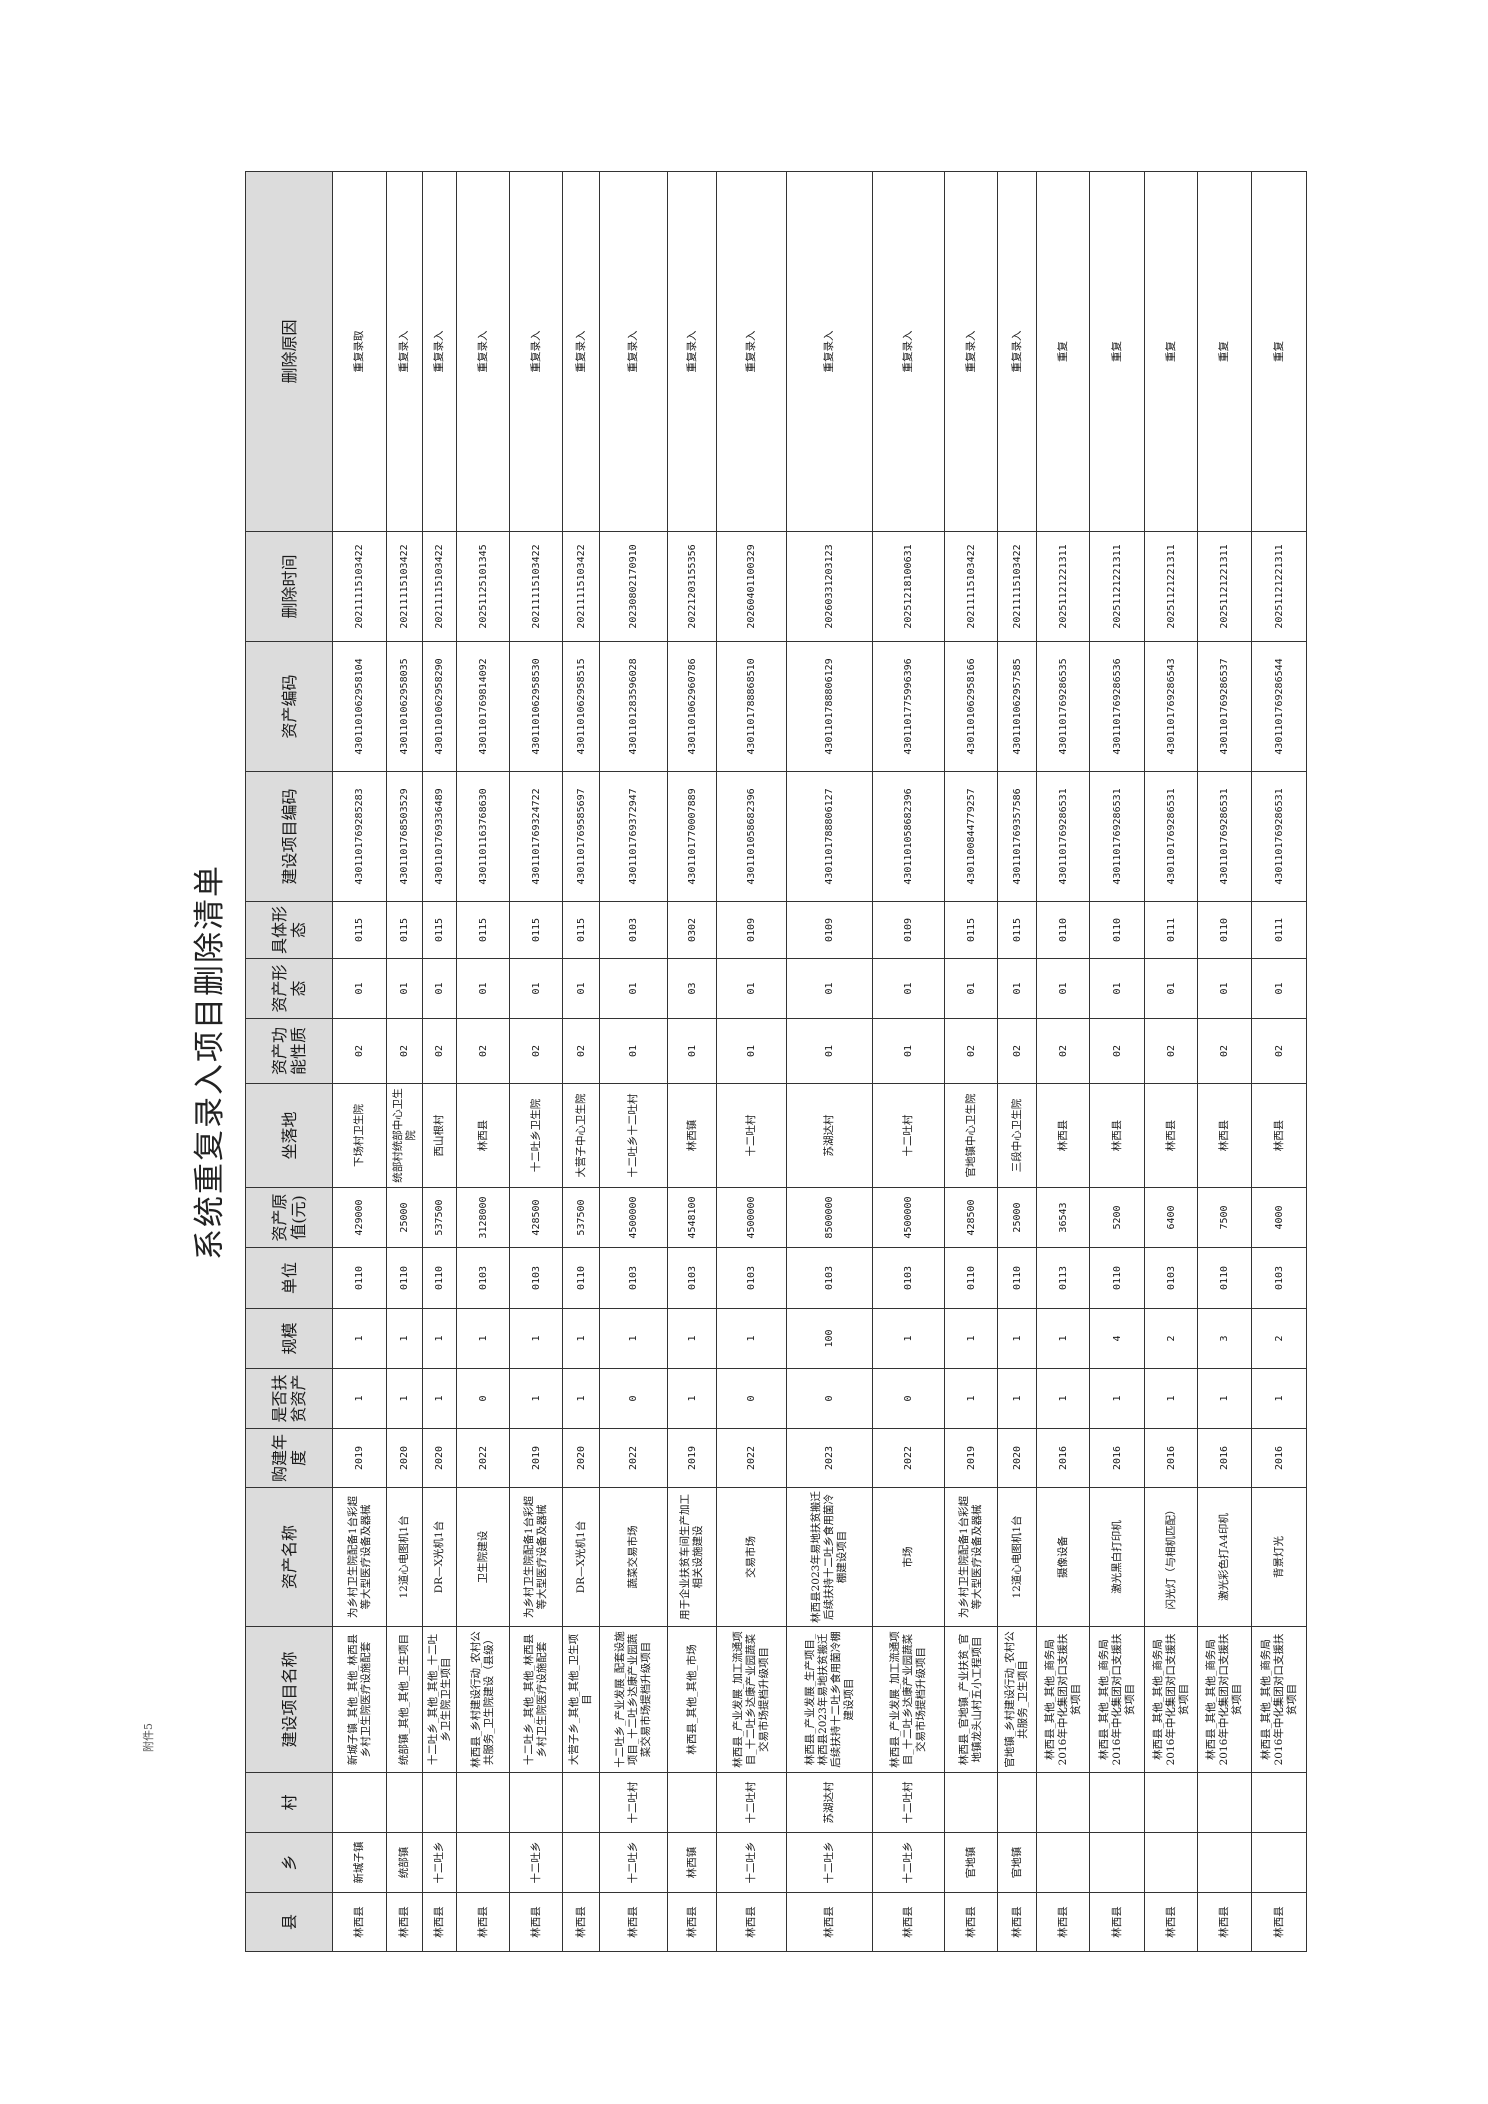 This screenshot has height=2104, width=1488. What do you see at coordinates (751, 1135) in the screenshot?
I see `cell-location: 十二吐村` at bounding box center [751, 1135].